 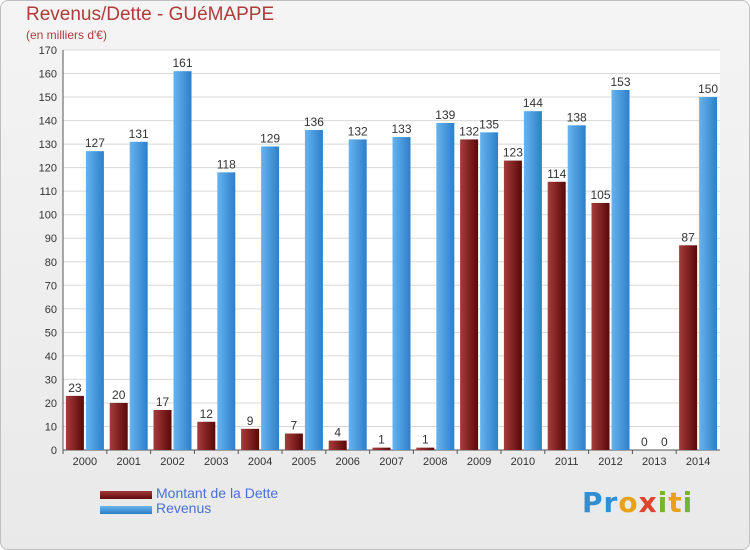 I want to click on y-tick-label: 50, so click(x=51, y=333).